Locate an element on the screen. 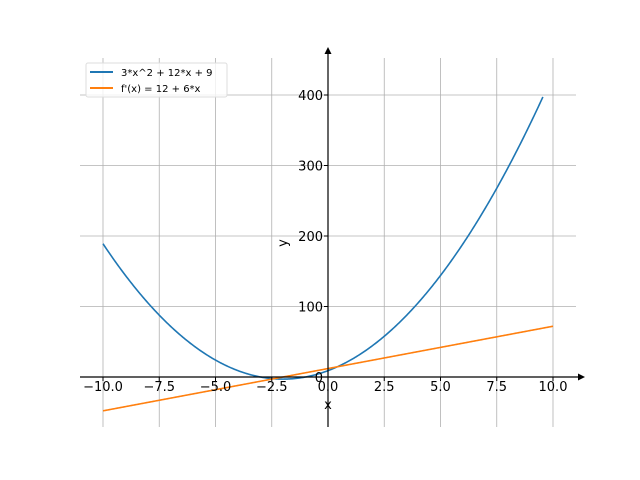 This screenshot has width=640, height=480. y-axis-arrow-icon is located at coordinates (328, 50).